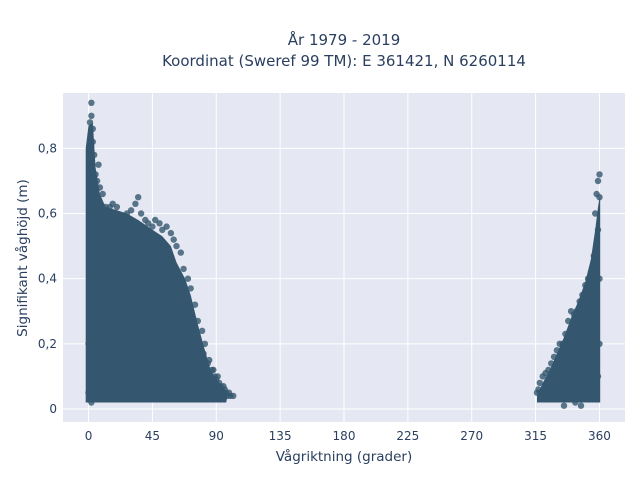  I want to click on y-axis-title: Signifikant våghöjd (m), so click(22, 258).